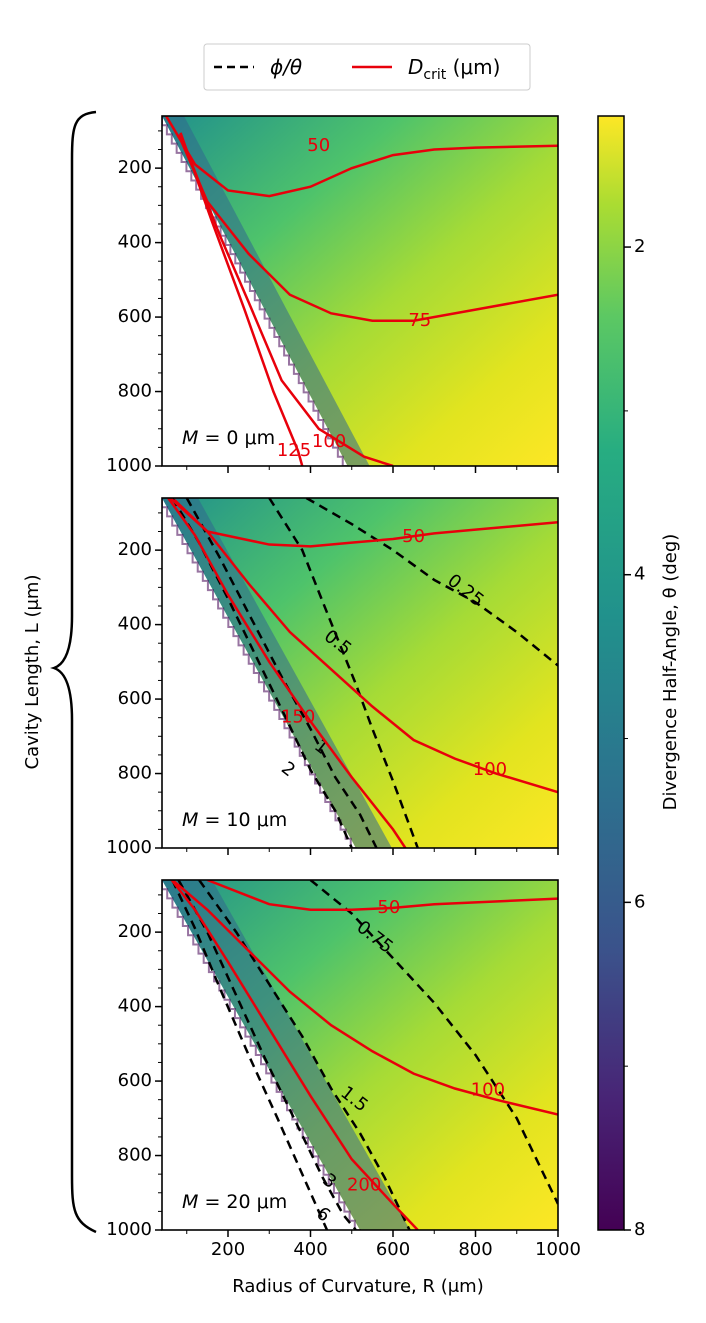 This screenshot has height=1323, width=706. What do you see at coordinates (294, 450) in the screenshot?
I see `dcrit-label-125: 125` at bounding box center [294, 450].